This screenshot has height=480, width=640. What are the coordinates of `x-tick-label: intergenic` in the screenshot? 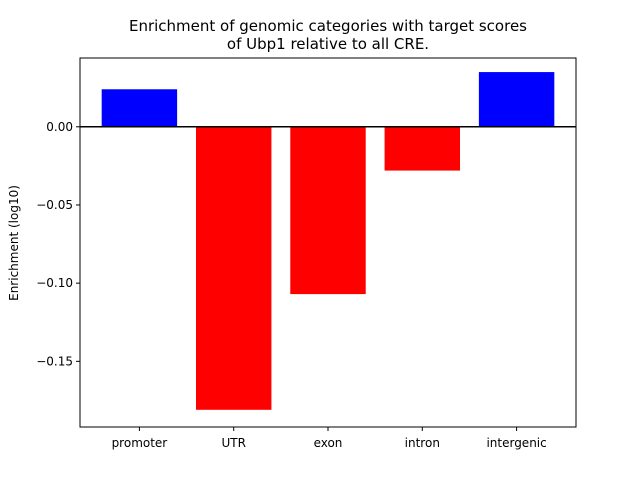 It's located at (516, 443).